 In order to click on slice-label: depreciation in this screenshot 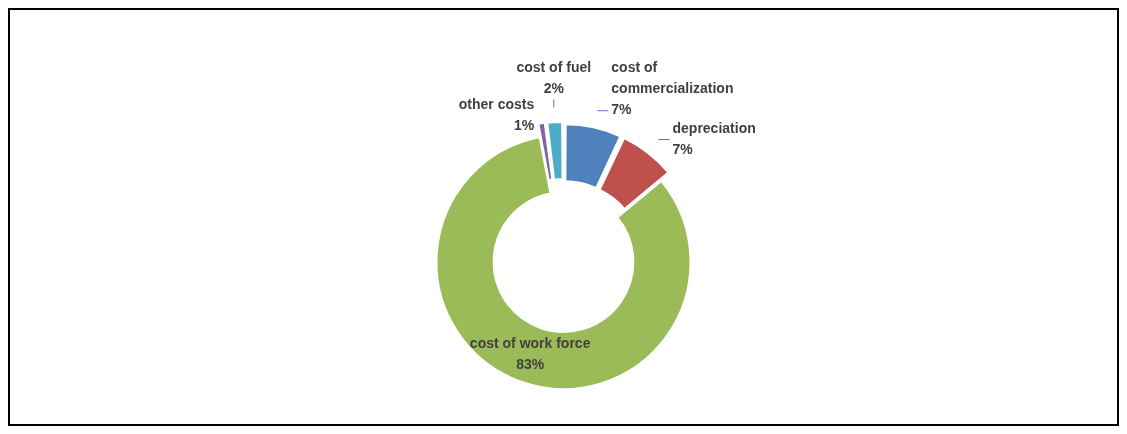, I will do `click(714, 127)`.